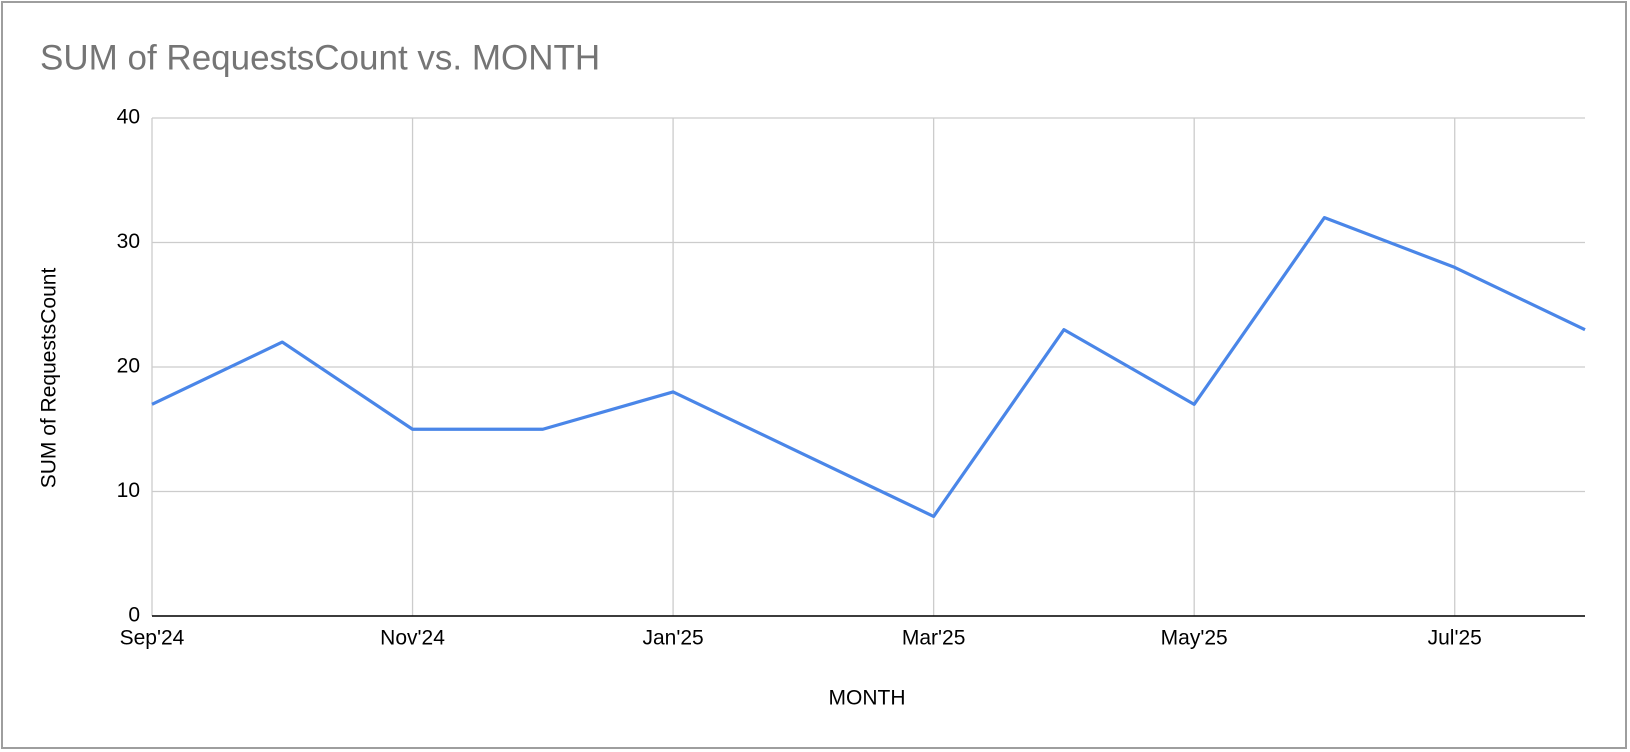 The image size is (1630, 752). What do you see at coordinates (412, 638) in the screenshot?
I see `x-tick-label: Nov'24` at bounding box center [412, 638].